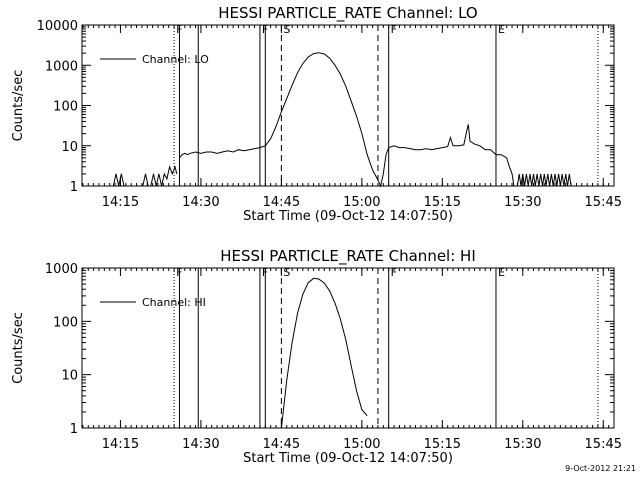  I want to click on chart-title: HESSI PARTICLE_RATE Channel: HI, so click(348, 256).